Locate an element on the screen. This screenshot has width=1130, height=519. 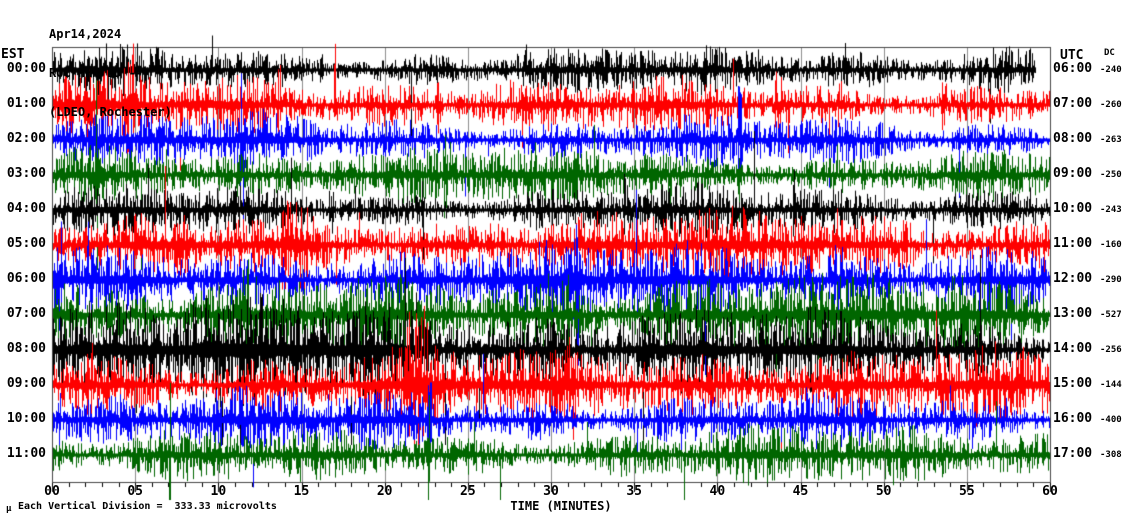
x-tick-label: 15 is located at coordinates (301, 491).